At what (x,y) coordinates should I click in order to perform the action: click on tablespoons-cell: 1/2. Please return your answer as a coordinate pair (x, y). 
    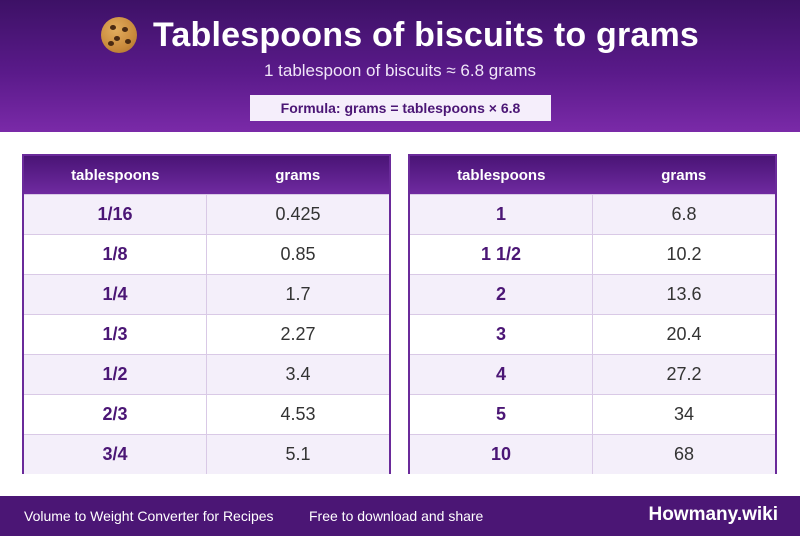
    Looking at the image, I should click on (115, 374).